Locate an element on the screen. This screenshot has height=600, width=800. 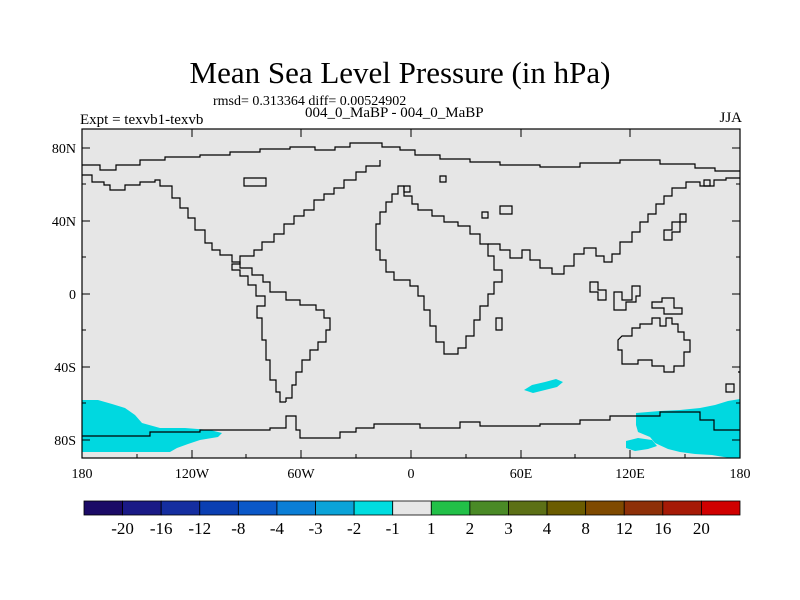
lon-label-60e: 60E is located at coordinates (521, 474).